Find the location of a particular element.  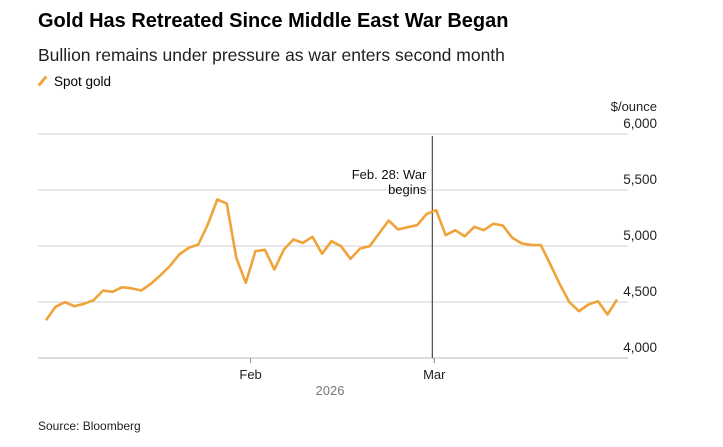

annotation-text: Feb. 28: War is located at coordinates (389, 174).